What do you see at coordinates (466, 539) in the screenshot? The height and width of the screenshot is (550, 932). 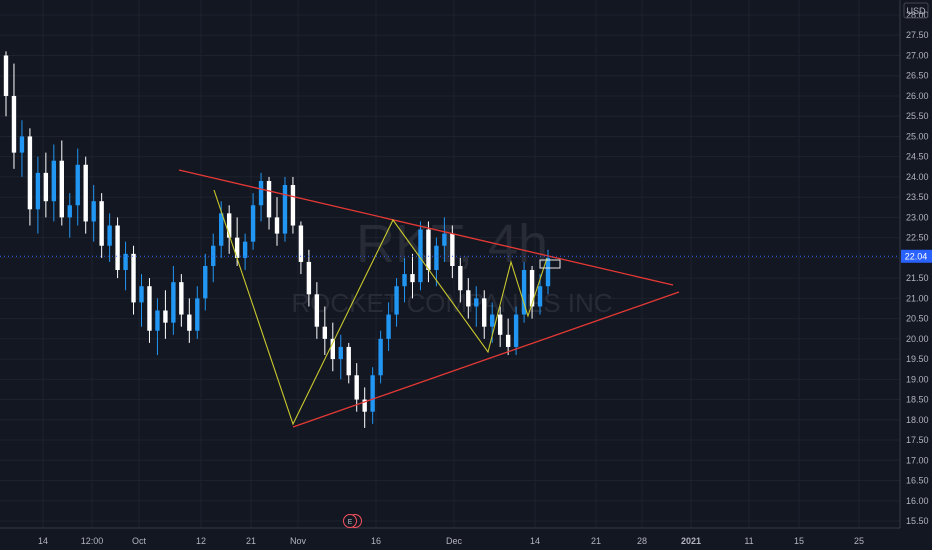 I see `time-axis` at bounding box center [466, 539].